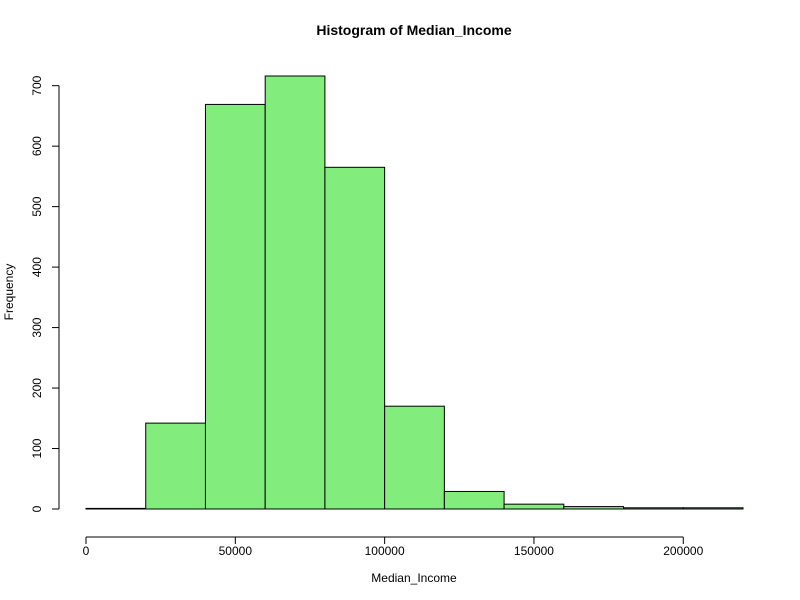 The image size is (800, 600). Describe the element at coordinates (37, 85) in the screenshot. I see `y-tick-label: 700` at that location.